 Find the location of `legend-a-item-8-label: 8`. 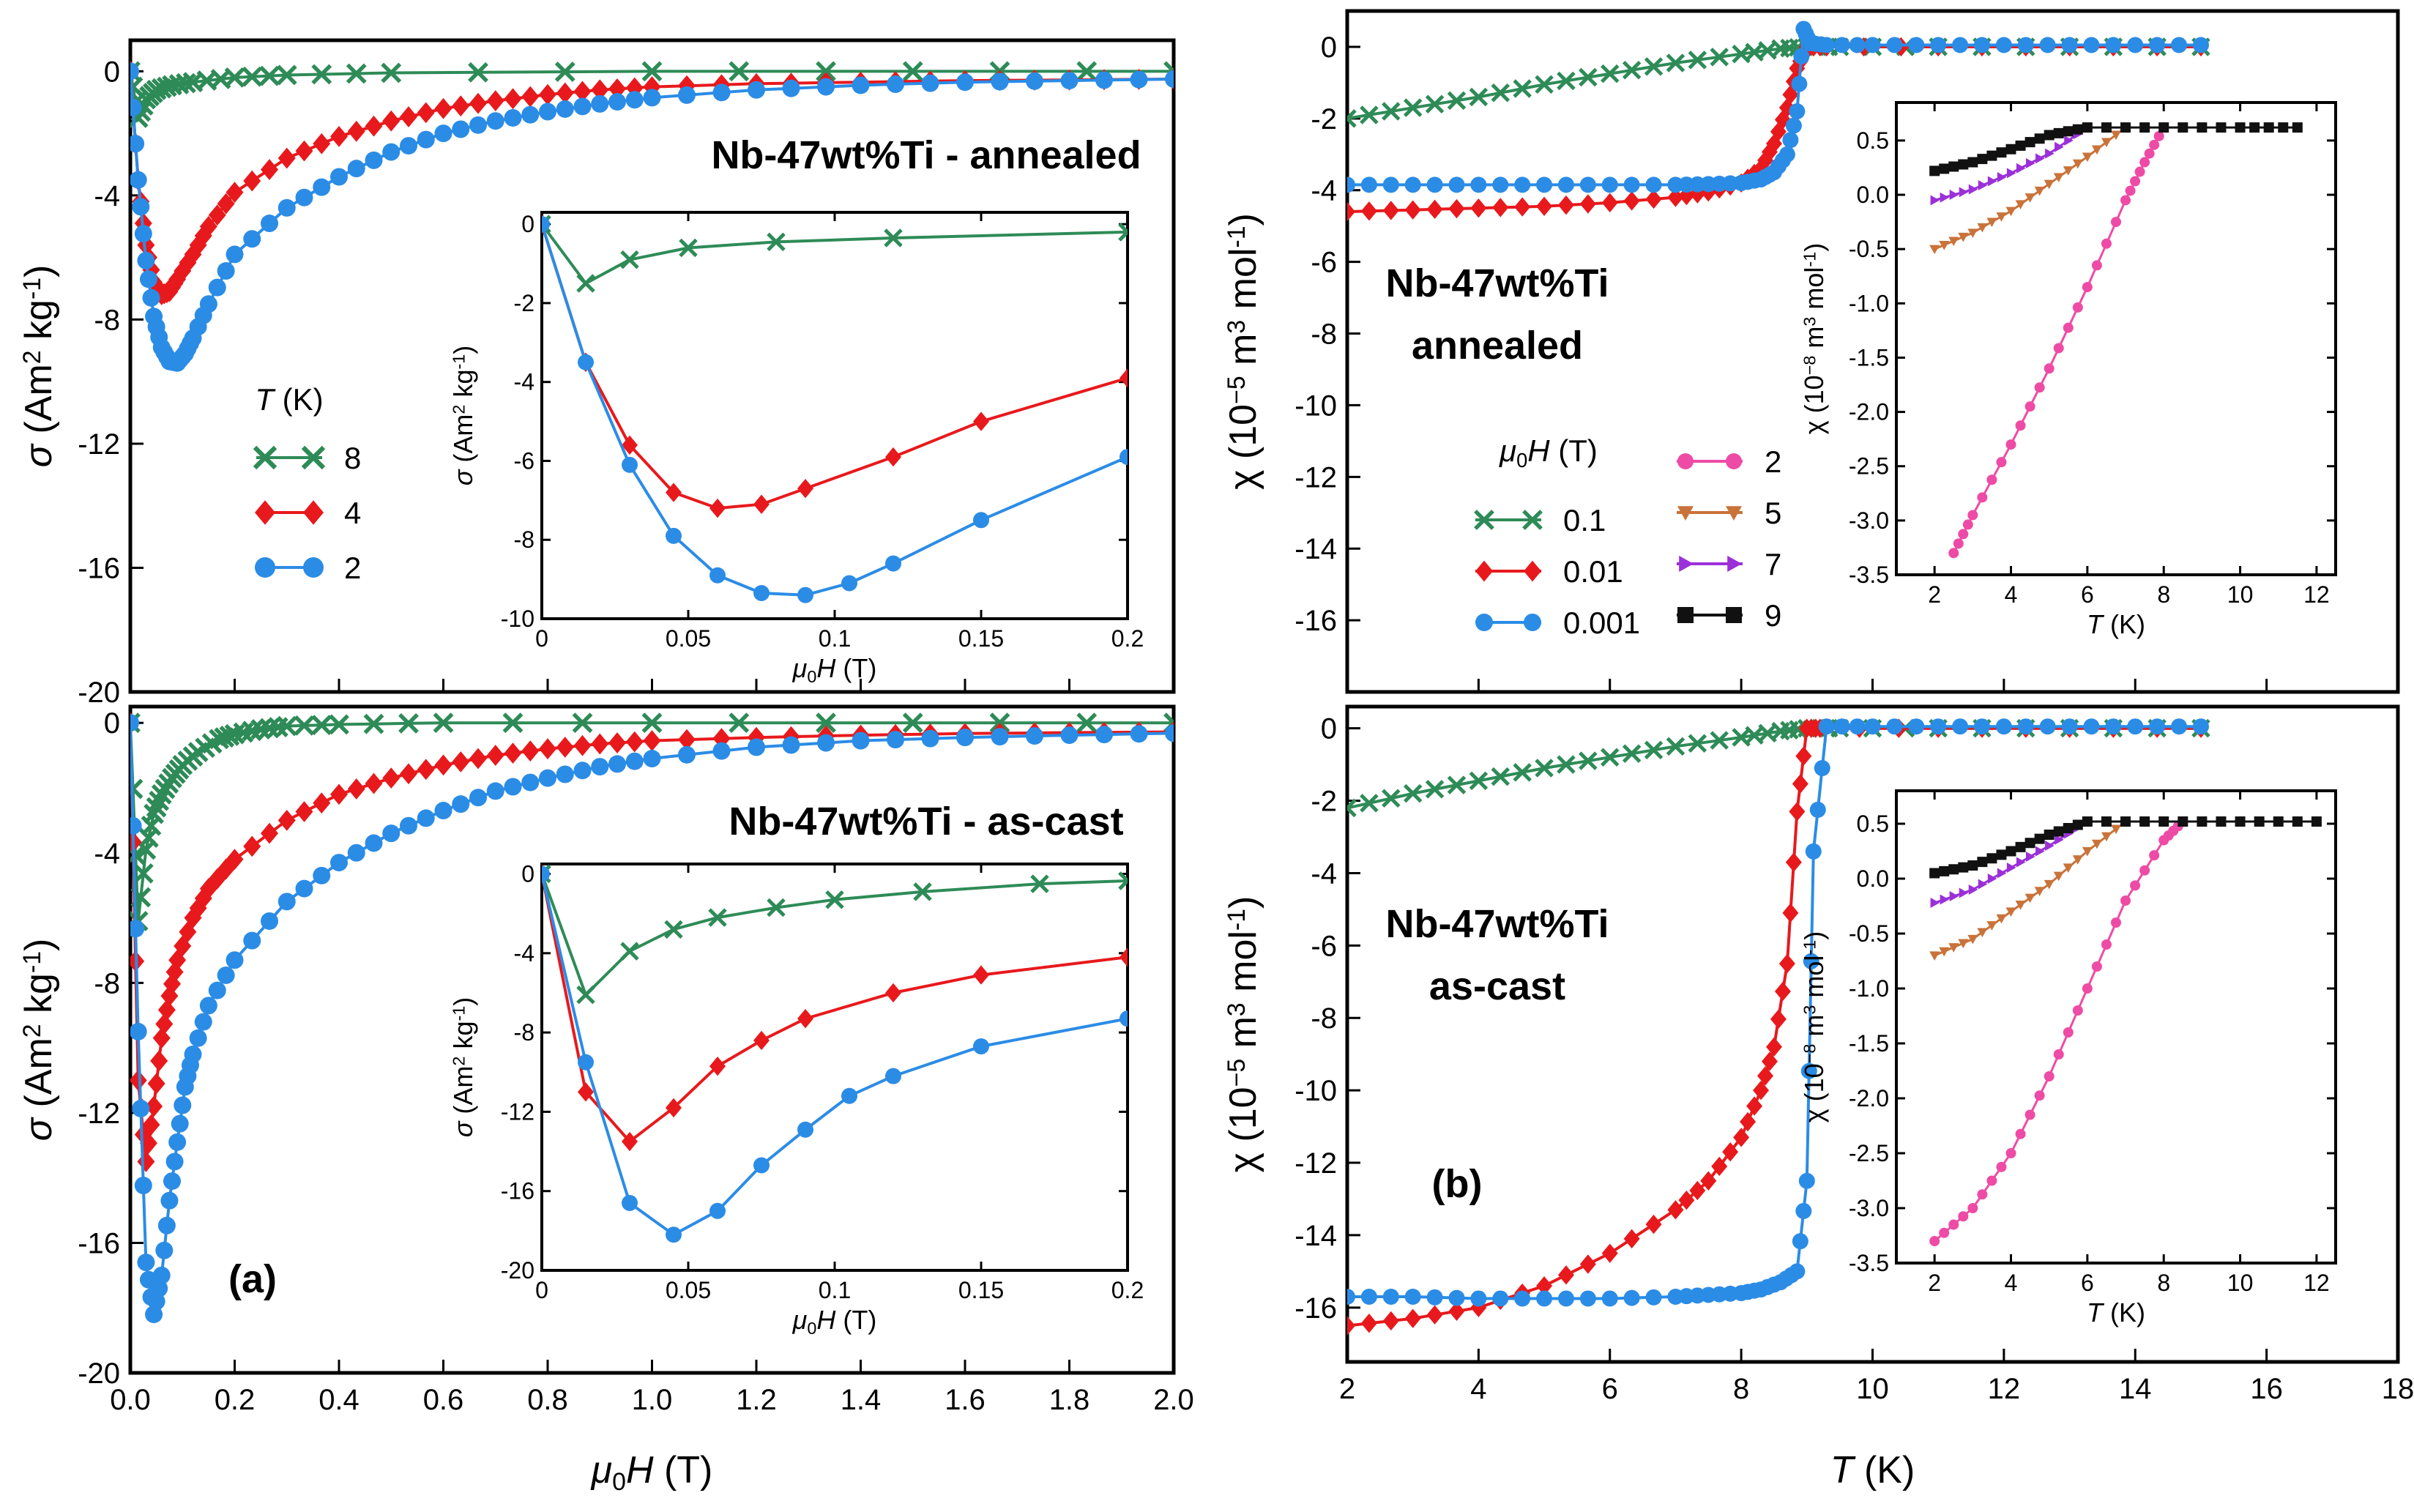

legend-a-item-8-label: 8 is located at coordinates (352, 458).